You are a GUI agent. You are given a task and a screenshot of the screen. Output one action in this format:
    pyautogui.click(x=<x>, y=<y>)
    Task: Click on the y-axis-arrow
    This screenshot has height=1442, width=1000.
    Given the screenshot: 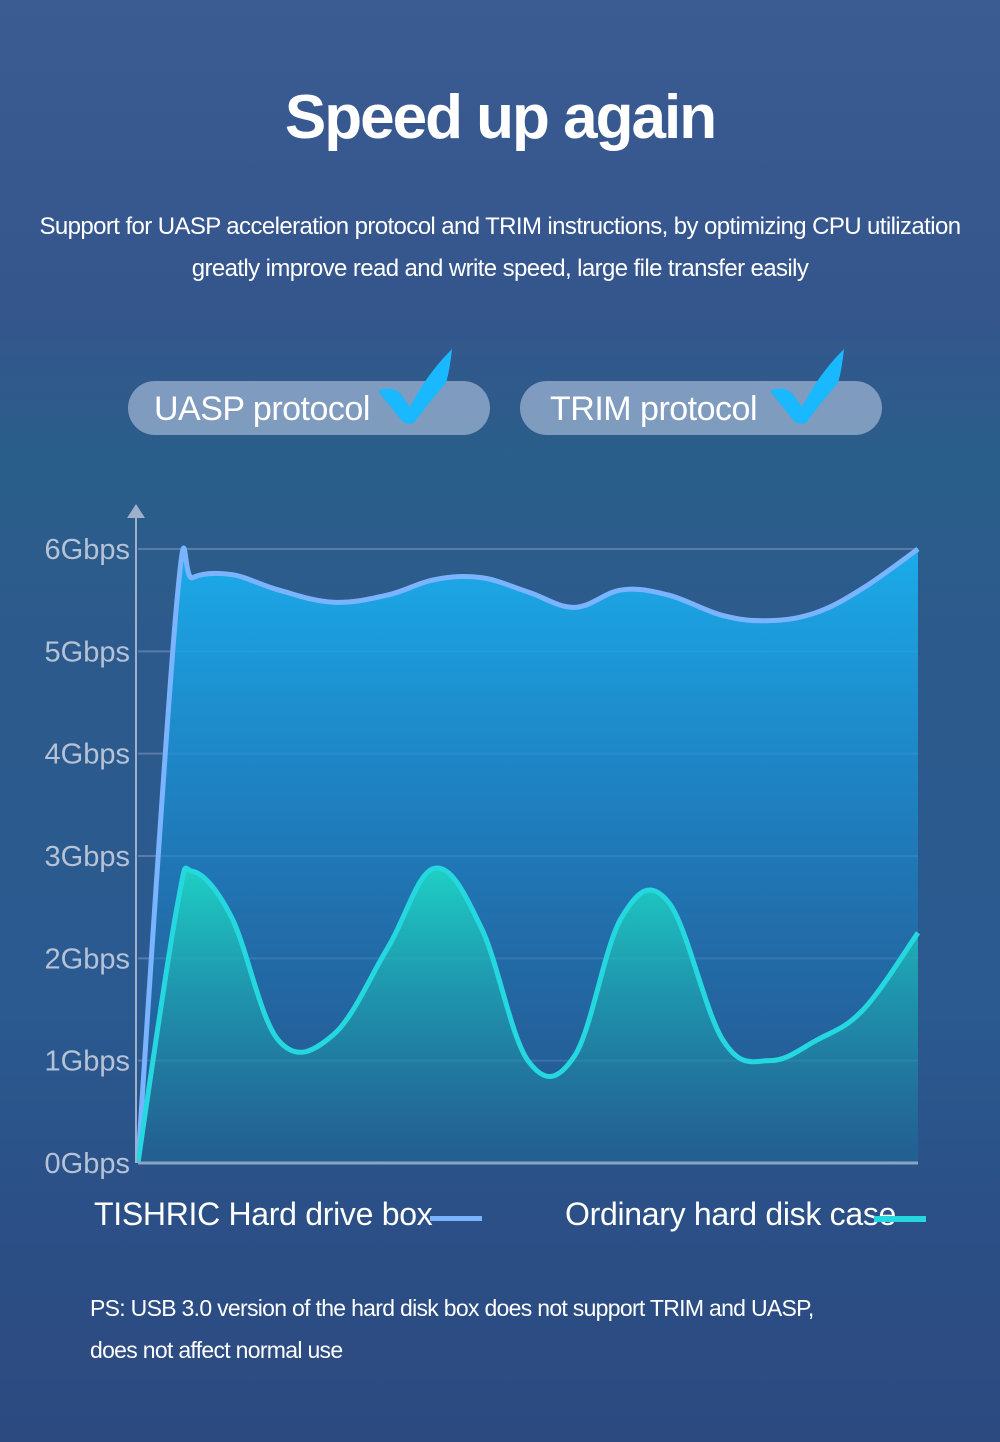 What is the action you would take?
    pyautogui.click(x=136, y=511)
    